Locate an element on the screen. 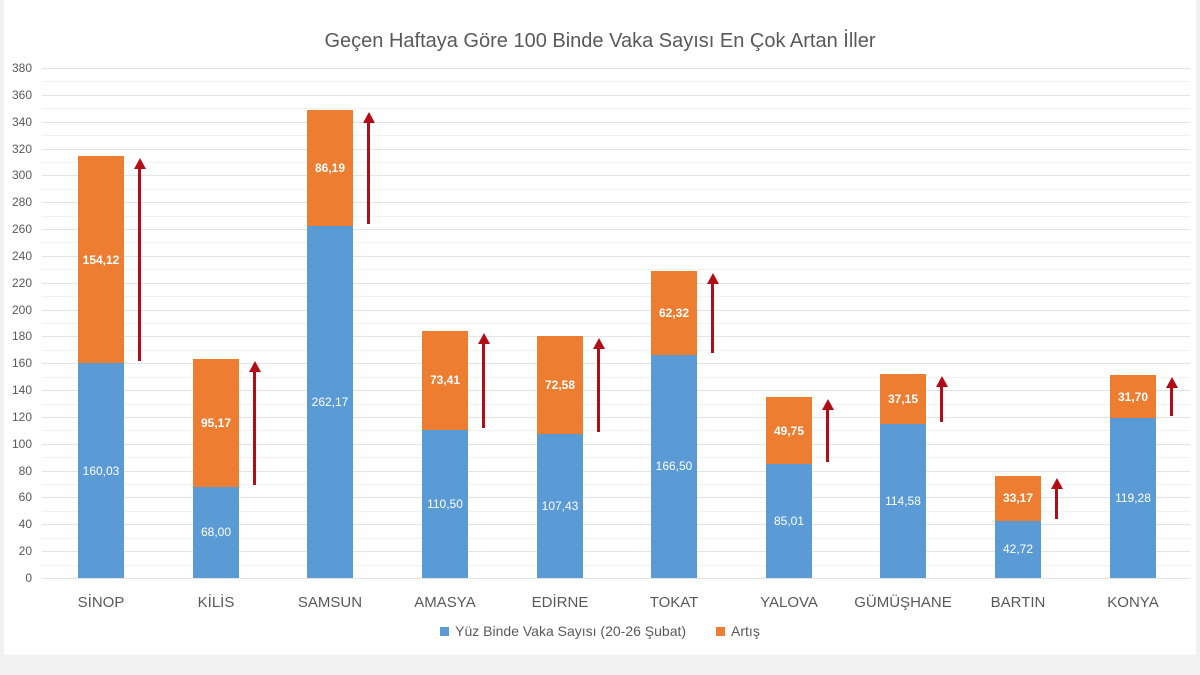 Image resolution: width=1200 pixels, height=675 pixels. data-label: 33,17 is located at coordinates (1018, 498).